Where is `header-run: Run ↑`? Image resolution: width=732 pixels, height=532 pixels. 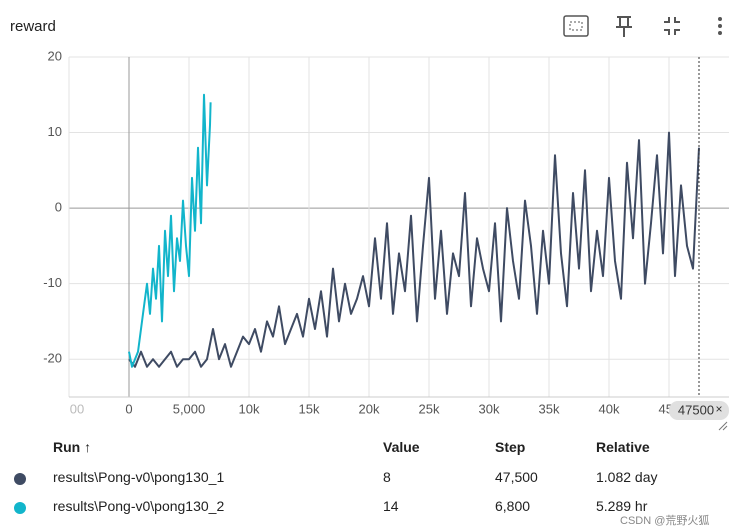
header-run: Run ↑ is located at coordinates (72, 447).